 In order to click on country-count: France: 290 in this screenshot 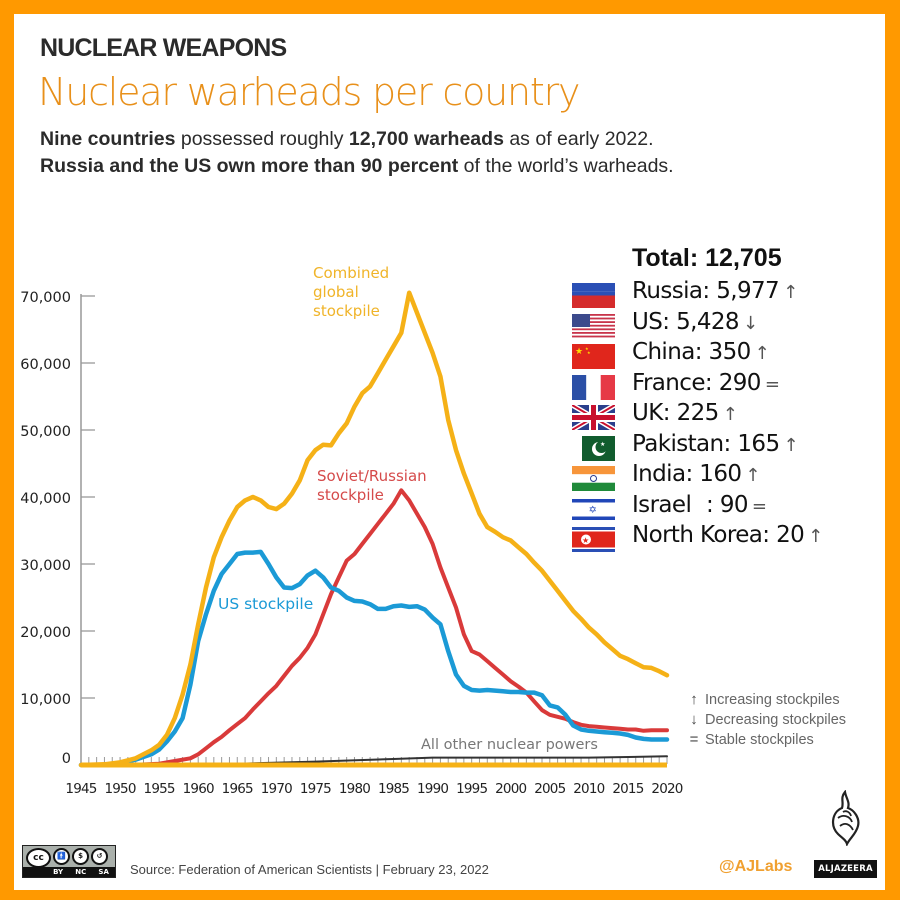, I will do `click(696, 382)`.